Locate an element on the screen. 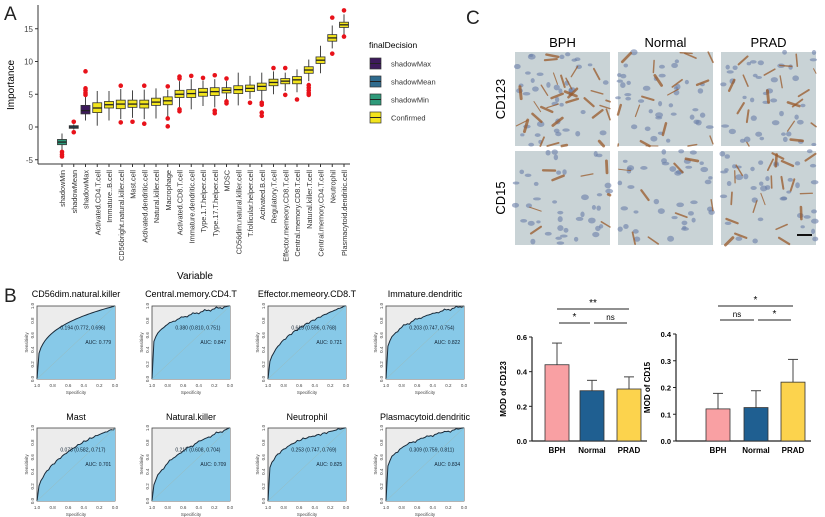  histology-image is located at coordinates (769, 98).